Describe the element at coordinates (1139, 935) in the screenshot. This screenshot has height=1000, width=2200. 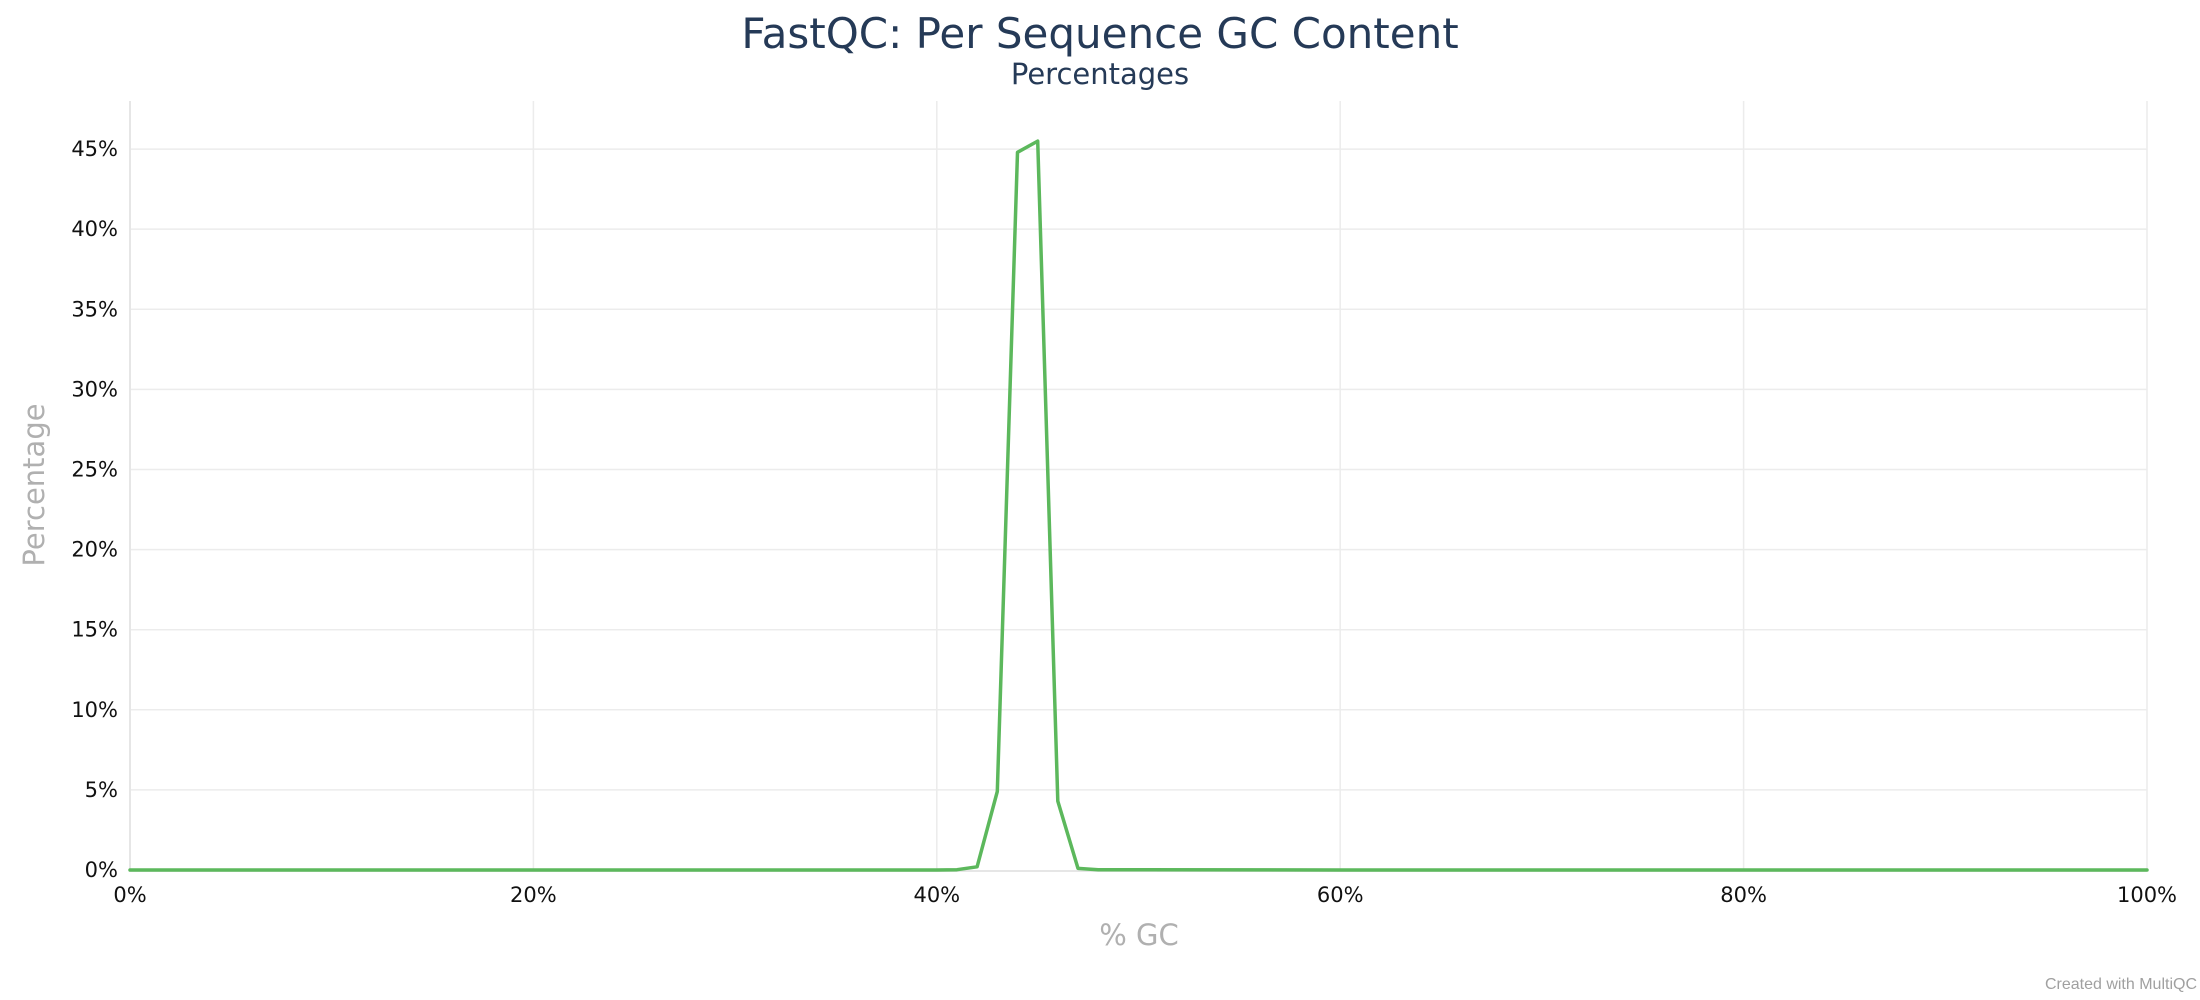
I see `x-axis-label: % GC` at that location.